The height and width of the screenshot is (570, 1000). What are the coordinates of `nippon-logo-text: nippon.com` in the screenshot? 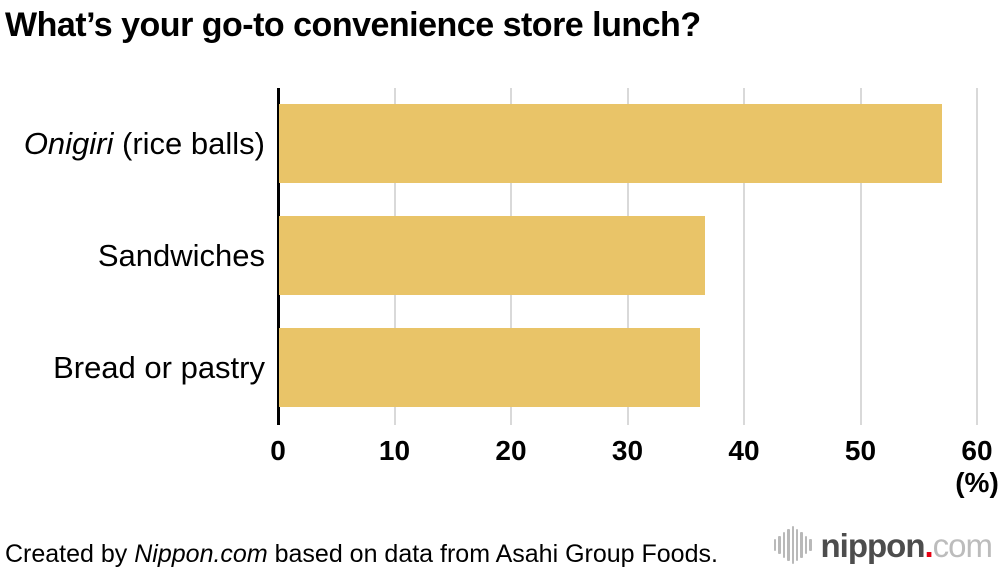 It's located at (906, 545).